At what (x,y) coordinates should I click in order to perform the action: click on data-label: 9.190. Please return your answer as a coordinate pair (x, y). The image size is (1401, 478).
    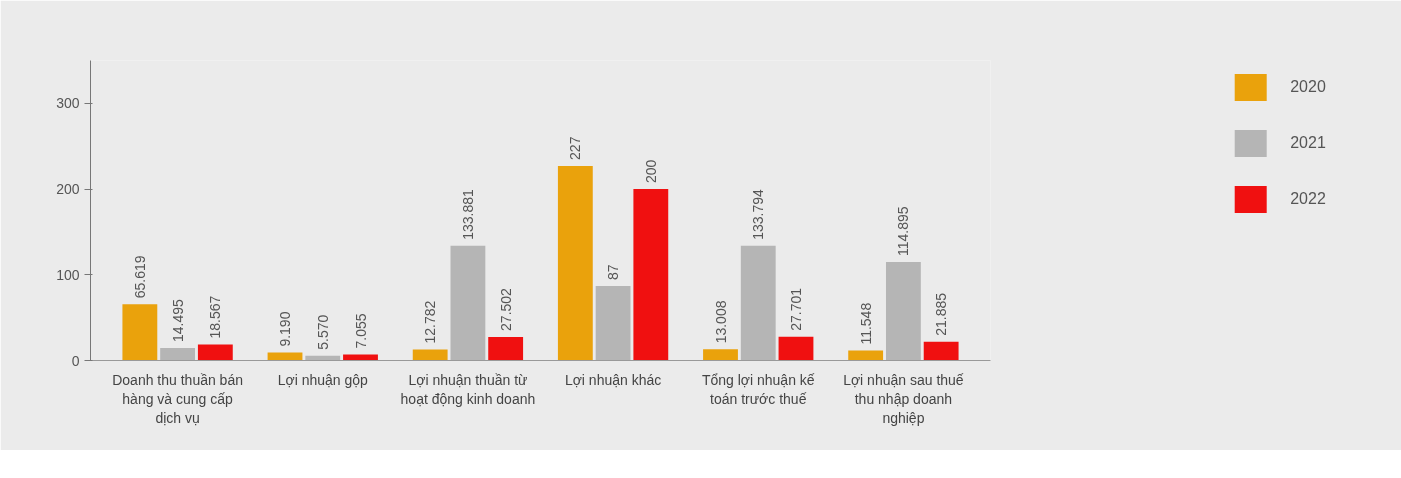
    Looking at the image, I should click on (285, 329).